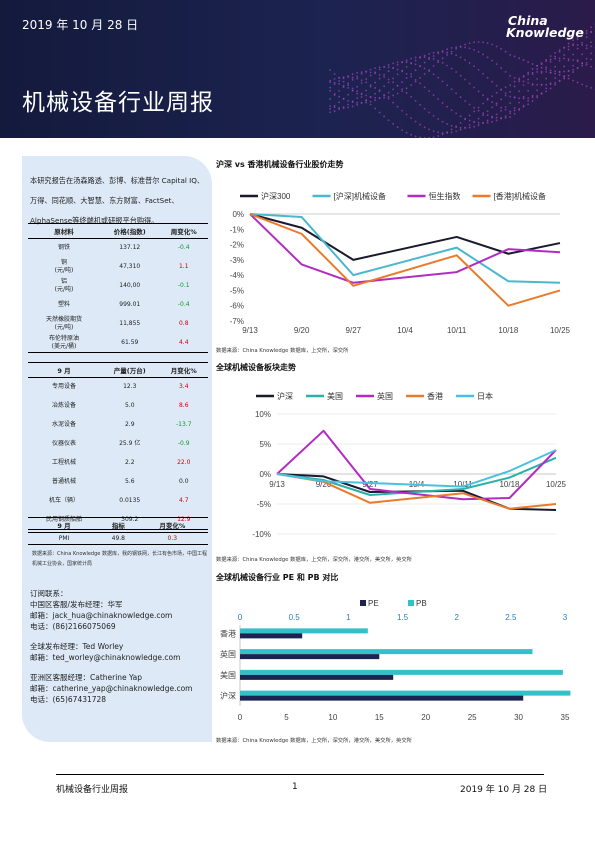 This screenshot has width=595, height=841. What do you see at coordinates (130, 323) in the screenshot?
I see `row-value: 11,855` at bounding box center [130, 323].